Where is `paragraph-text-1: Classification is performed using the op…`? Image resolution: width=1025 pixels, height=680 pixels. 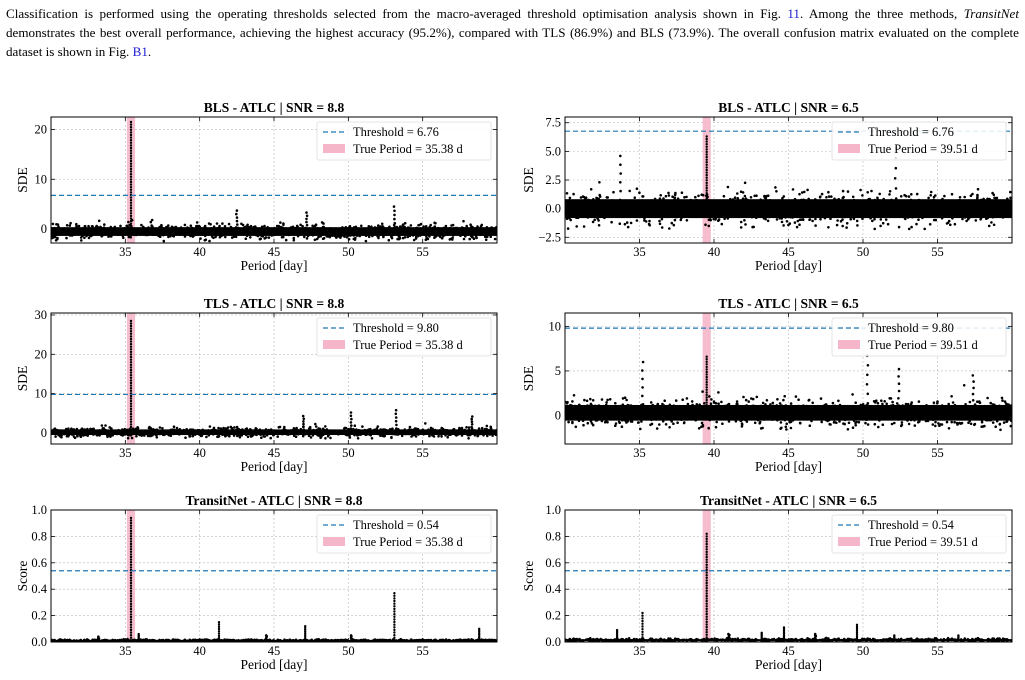
paragraph-text-1: Classification is performed using the op… is located at coordinates (393, 13).